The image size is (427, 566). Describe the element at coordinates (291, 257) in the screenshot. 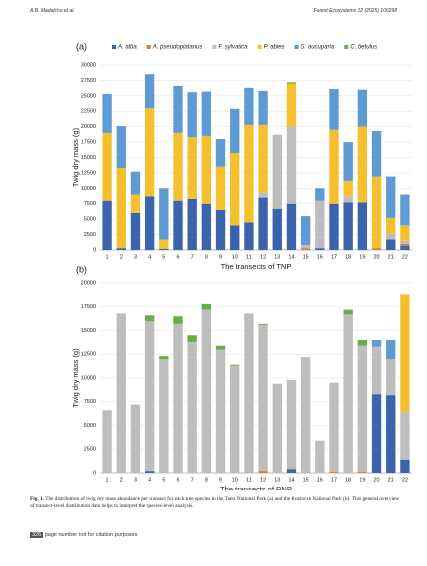

I see `x-tick-label: 14` at that location.